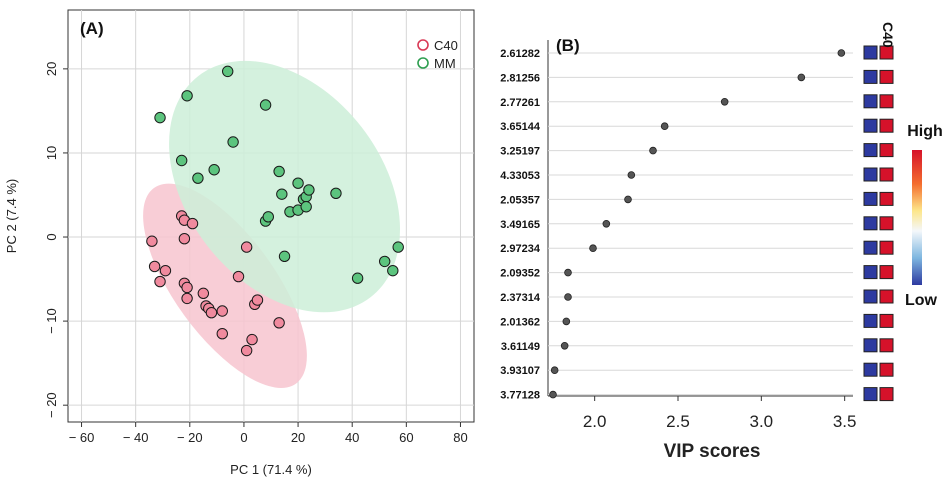 This screenshot has width=950, height=484. I want to click on vip-x-ticks: 2.0 2.5 3.0 3.5, so click(720, 413).